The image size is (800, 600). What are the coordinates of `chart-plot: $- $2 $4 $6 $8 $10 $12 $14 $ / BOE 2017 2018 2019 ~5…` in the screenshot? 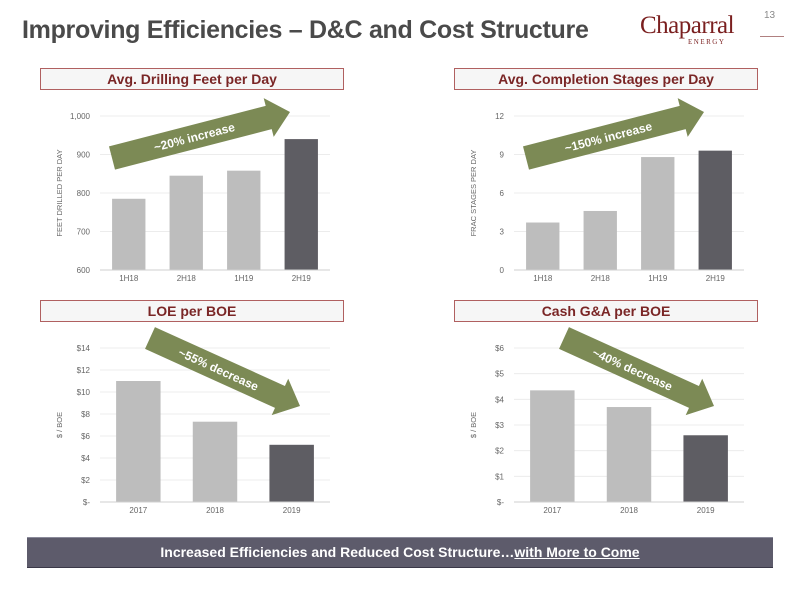 It's located at (192, 421).